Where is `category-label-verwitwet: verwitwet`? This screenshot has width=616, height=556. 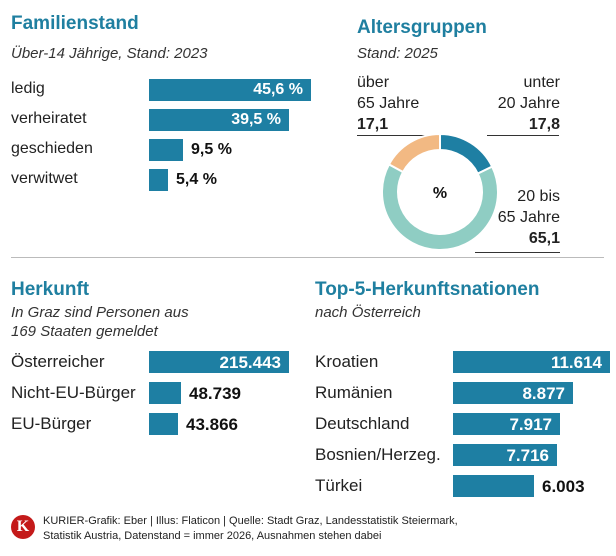
category-label-verwitwet: verwitwet is located at coordinates (44, 178).